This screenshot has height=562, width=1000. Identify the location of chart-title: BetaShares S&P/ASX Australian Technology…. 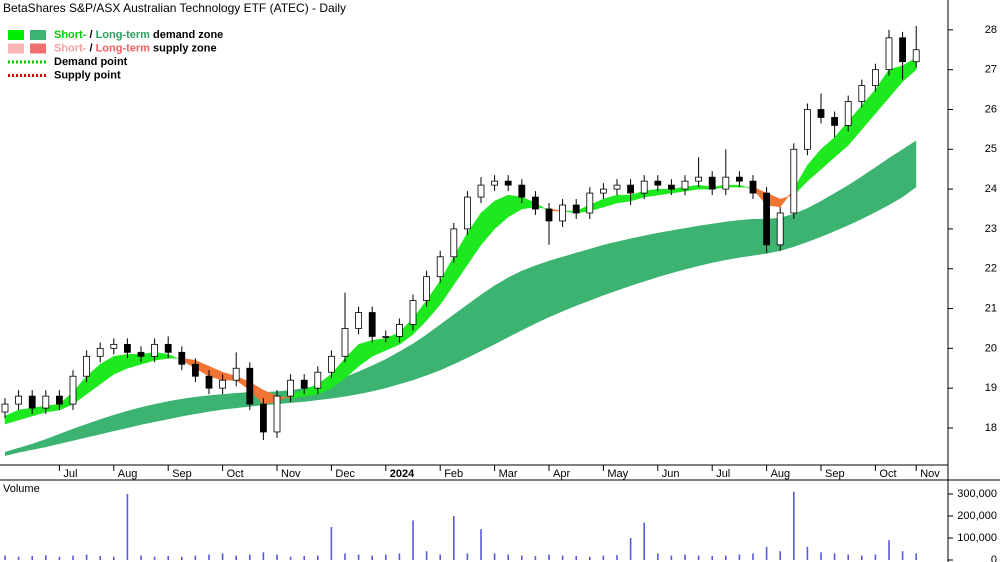
(174, 8).